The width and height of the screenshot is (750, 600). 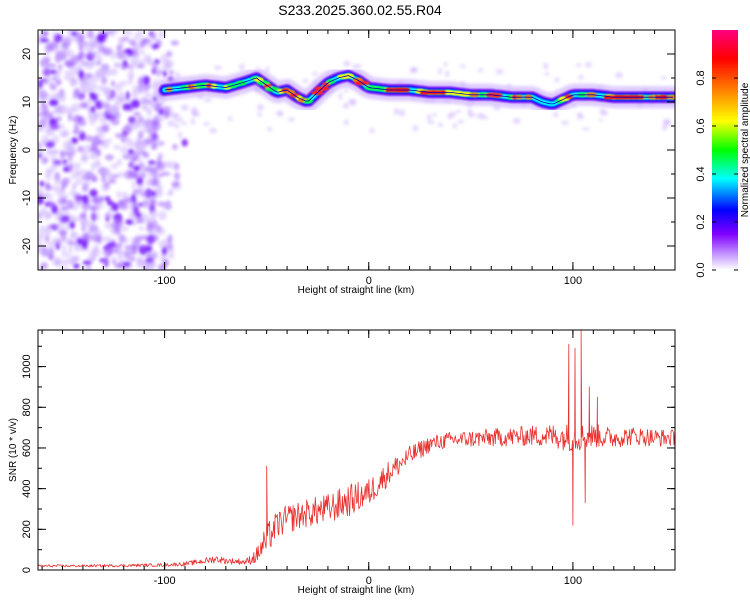 I want to click on x-tick-label: -100, so click(x=165, y=581).